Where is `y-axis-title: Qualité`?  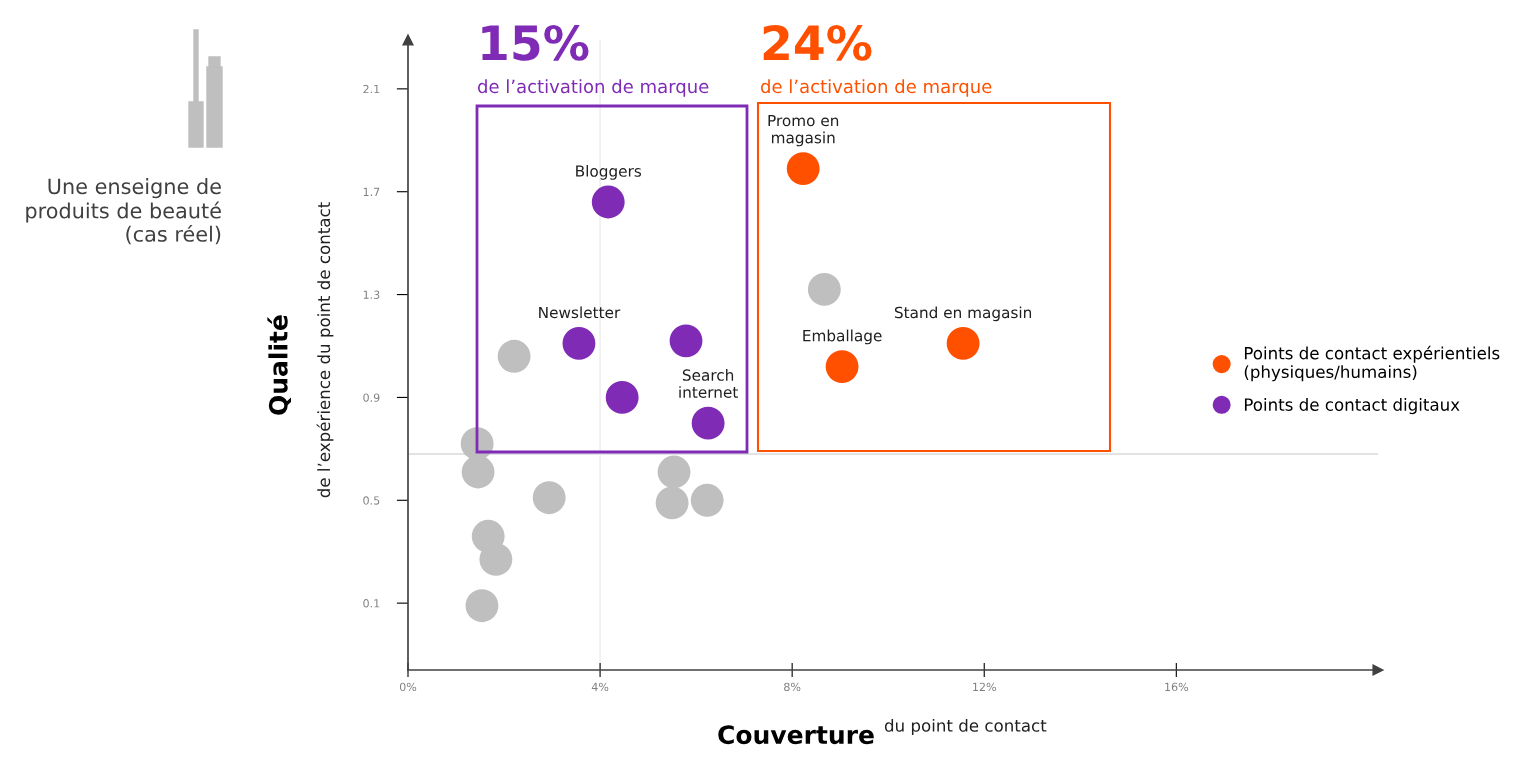 y-axis-title: Qualité is located at coordinates (279, 365).